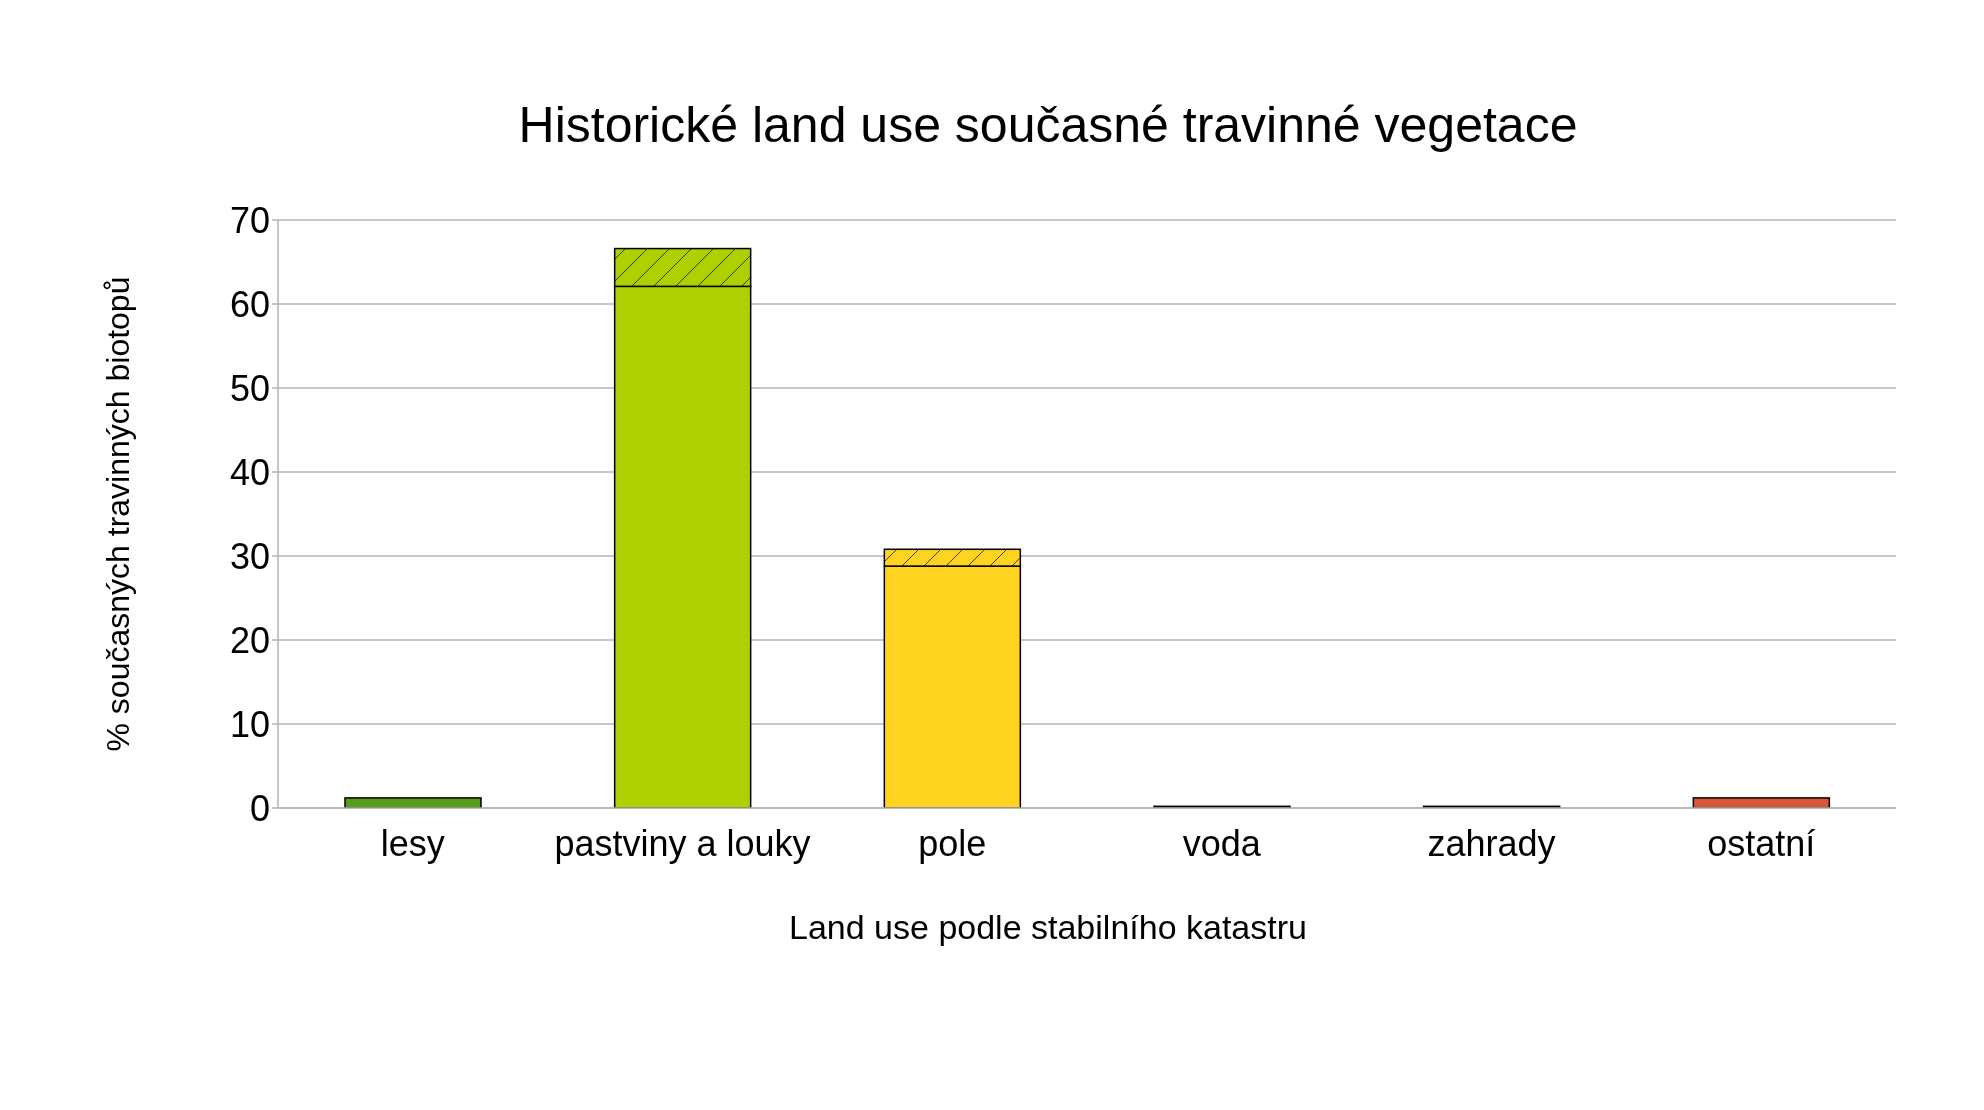  I want to click on chart-title: Historické land use současné travinné vegetace, so click(1048, 125).